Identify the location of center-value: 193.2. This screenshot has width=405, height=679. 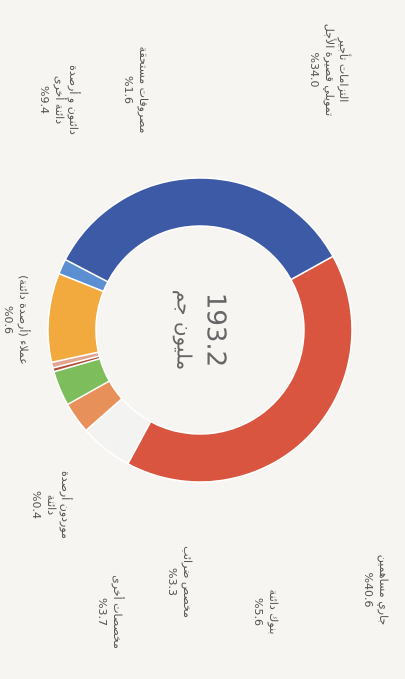
(216, 330).